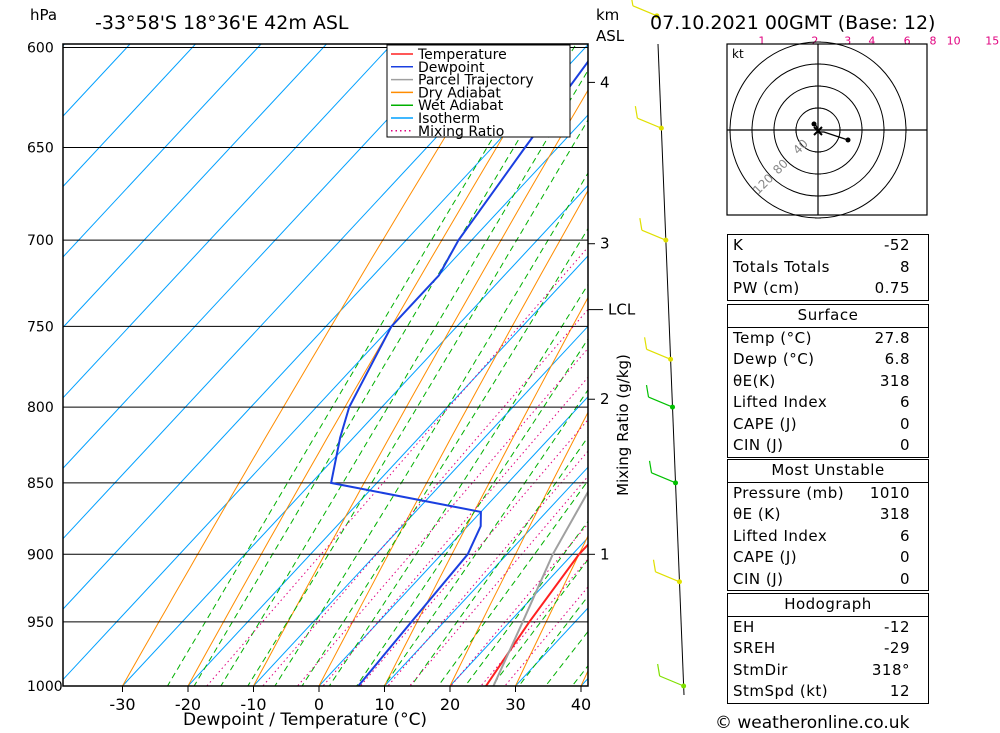 The width and height of the screenshot is (1000, 733). I want to click on wind-barbs-column, so click(659, 348).